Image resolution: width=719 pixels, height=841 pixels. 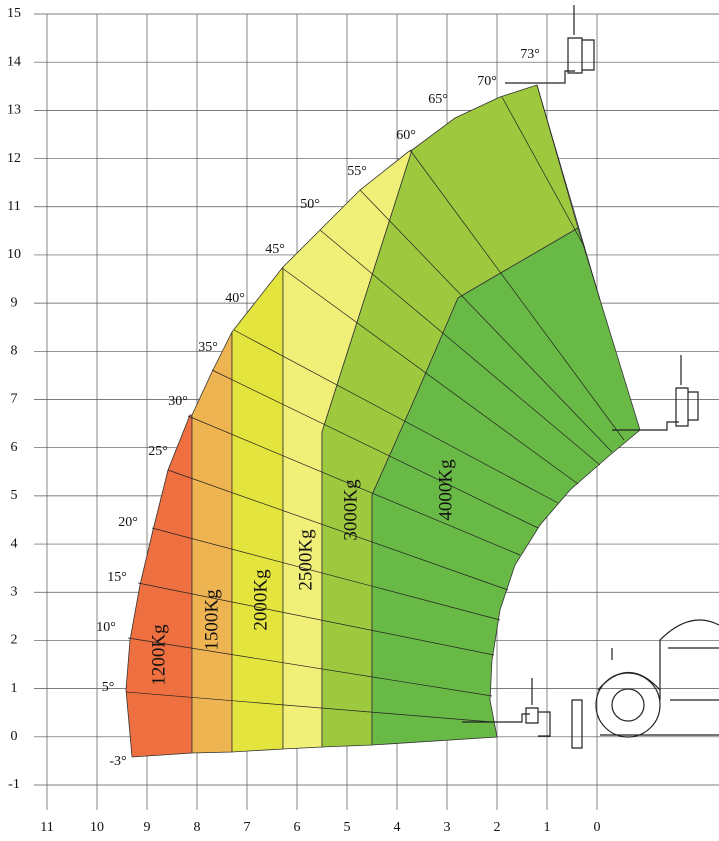 I want to click on angle-label: 60°, so click(x=406, y=135).